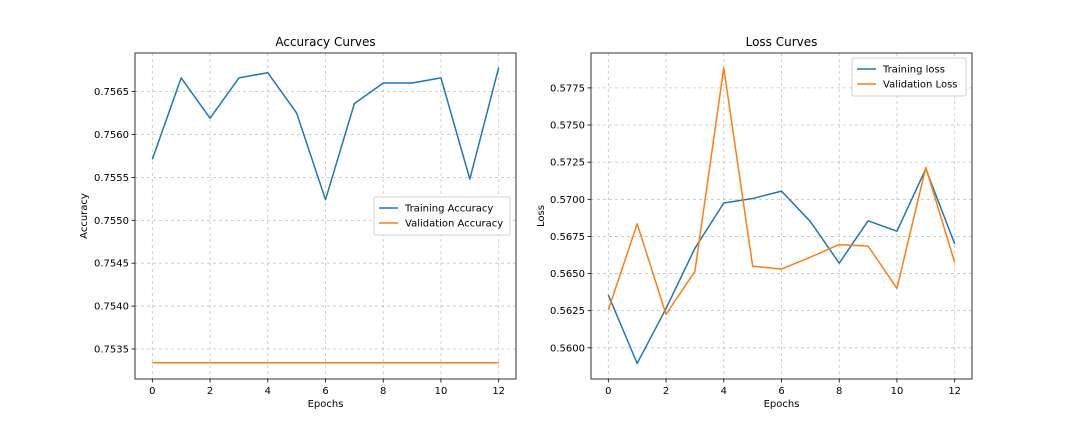  What do you see at coordinates (567, 274) in the screenshot?
I see `loss-y-tick-label: 0.5650` at bounding box center [567, 274].